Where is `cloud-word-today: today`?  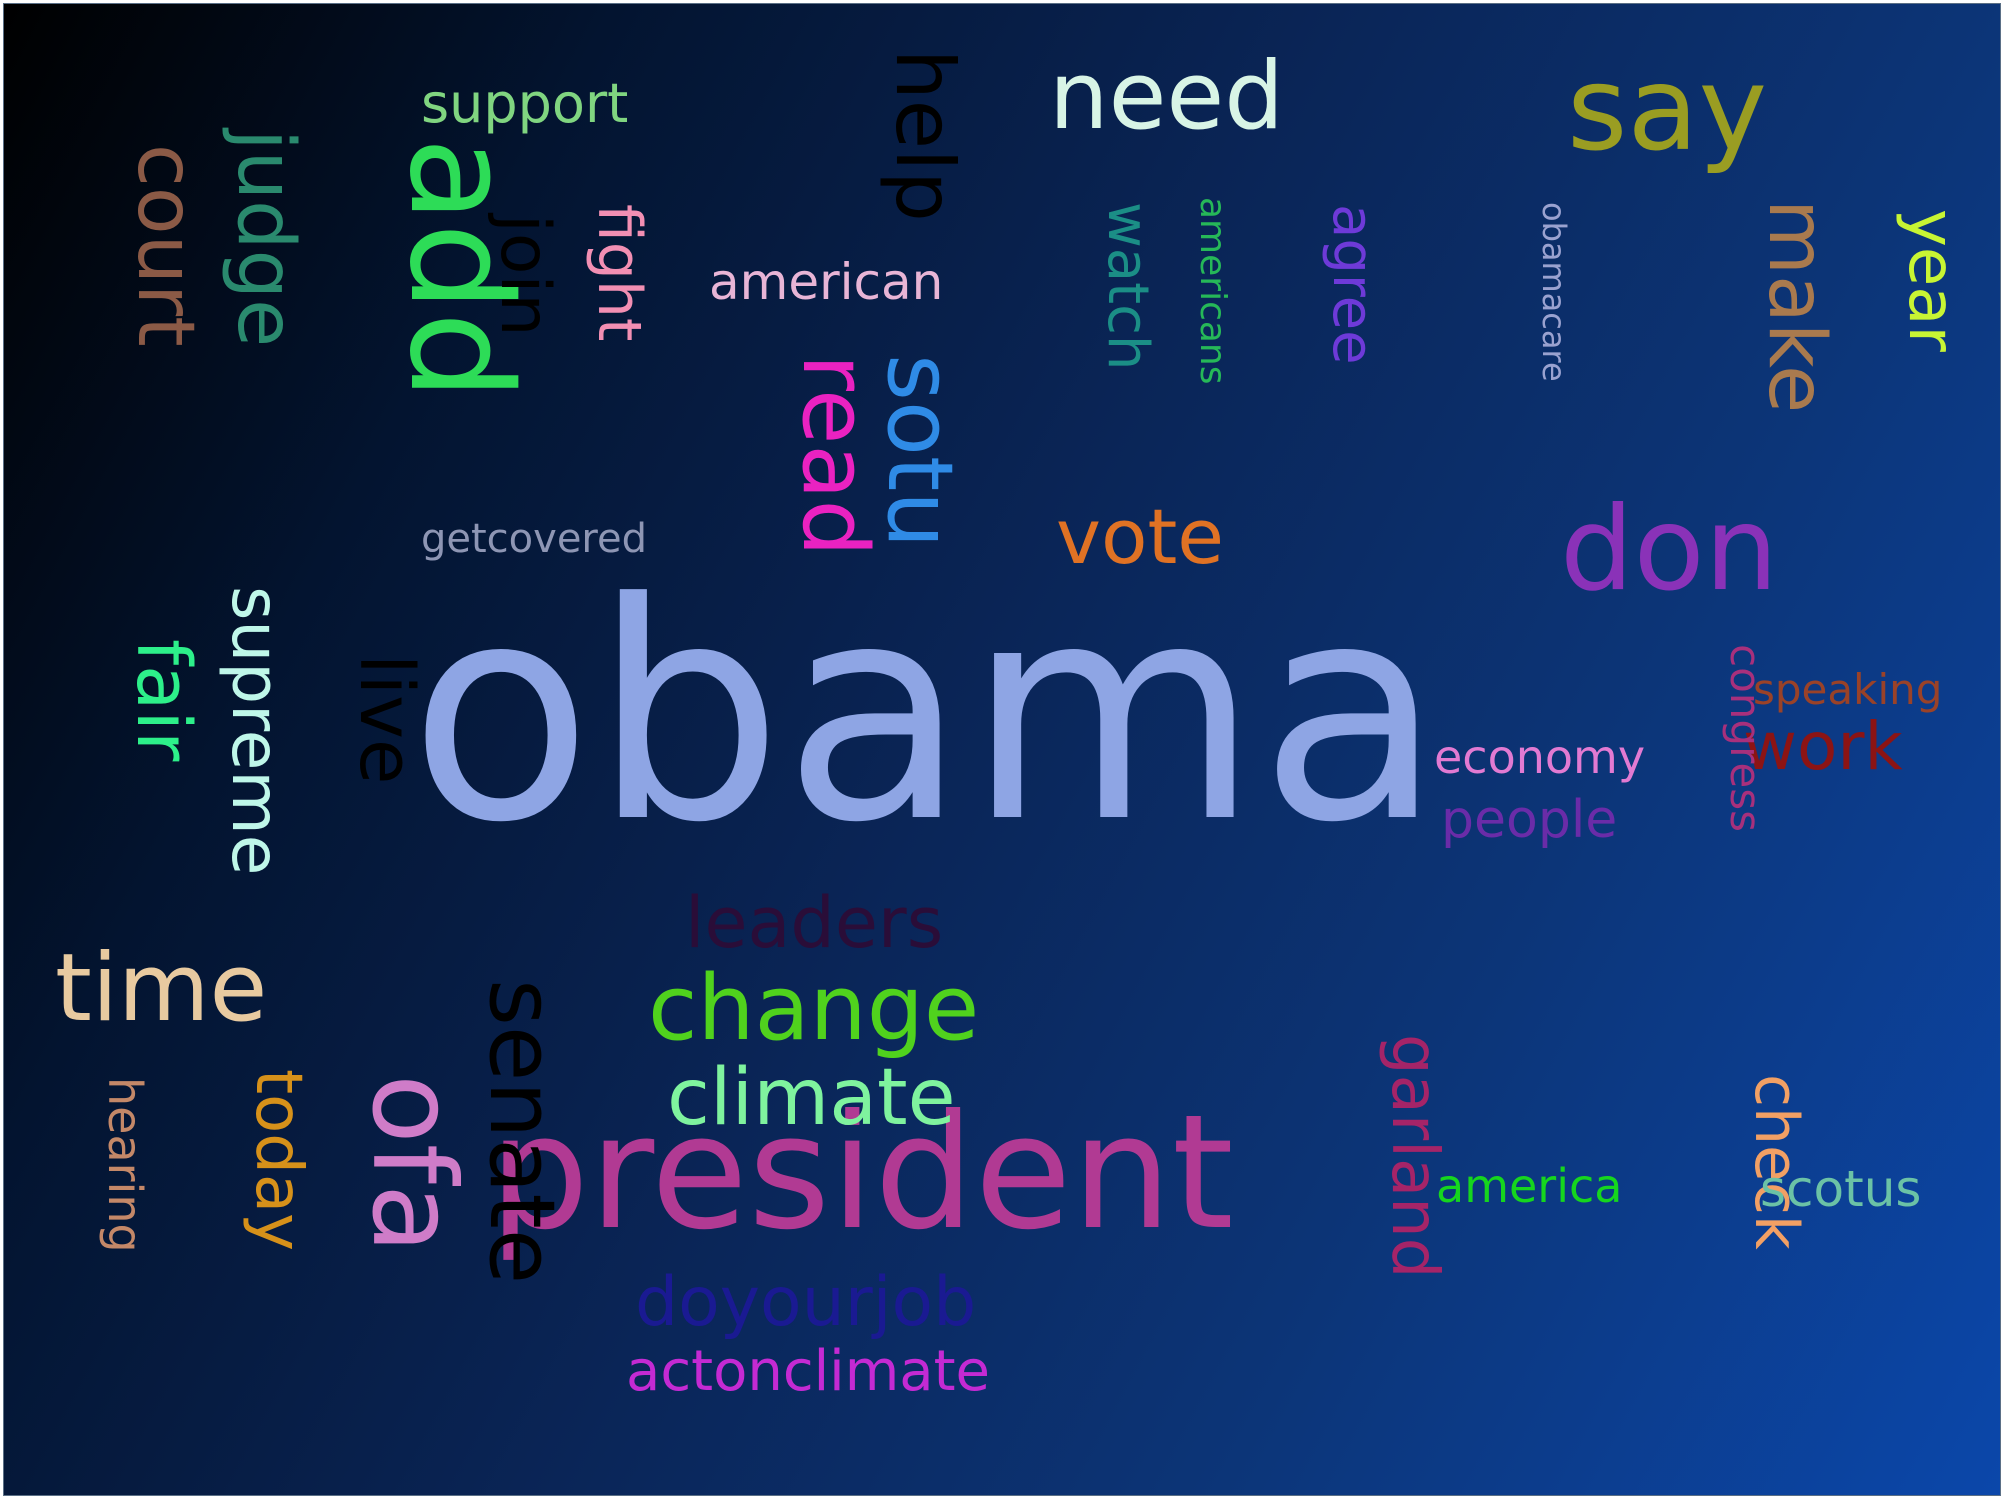 cloud-word-today: today is located at coordinates (278, 1160).